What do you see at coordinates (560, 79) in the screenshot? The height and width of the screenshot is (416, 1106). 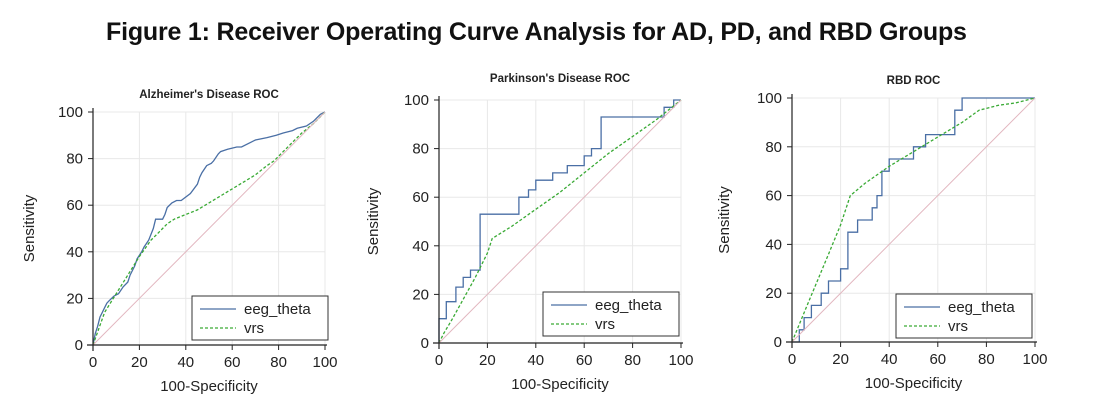 I see `chart-title: Parkinson's Disease ROC` at bounding box center [560, 79].